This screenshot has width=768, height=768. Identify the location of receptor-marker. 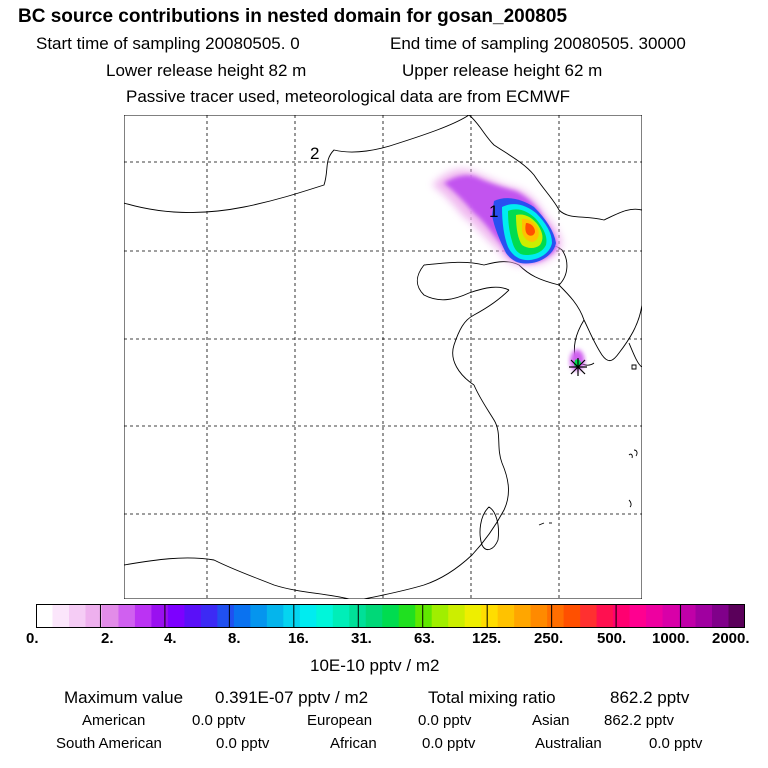
(578, 367).